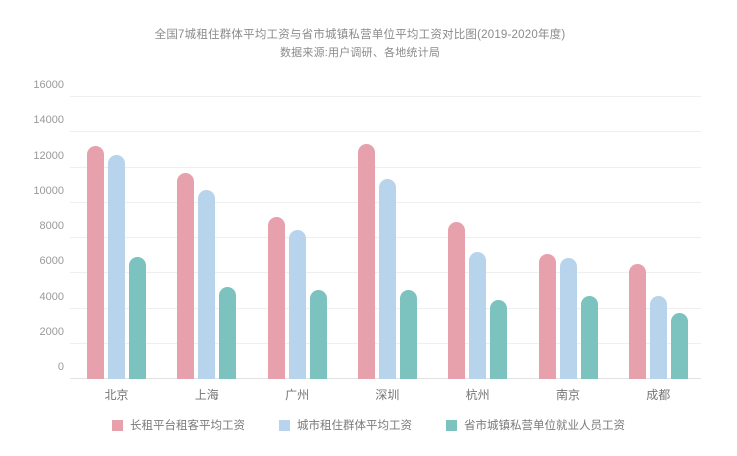  I want to click on x-axis-category-label: 南京, so click(567, 395).